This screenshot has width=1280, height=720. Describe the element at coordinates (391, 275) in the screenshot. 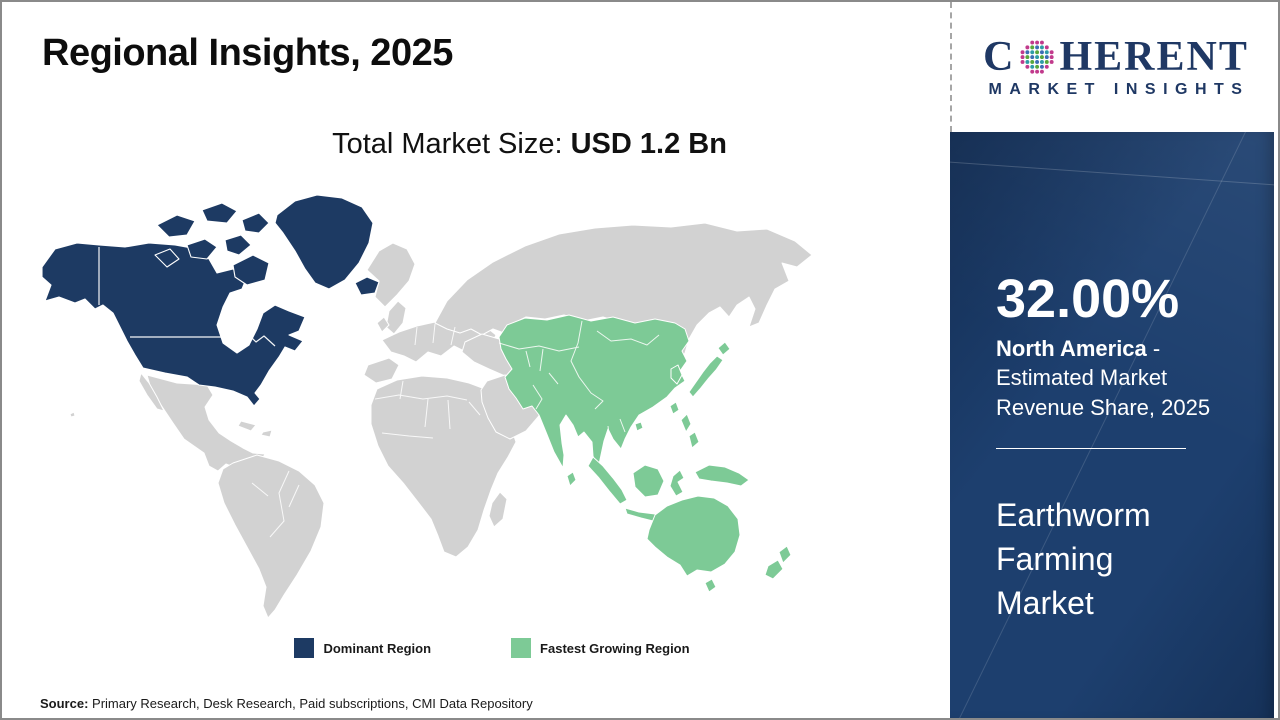

I see `map-scandinavia` at that location.